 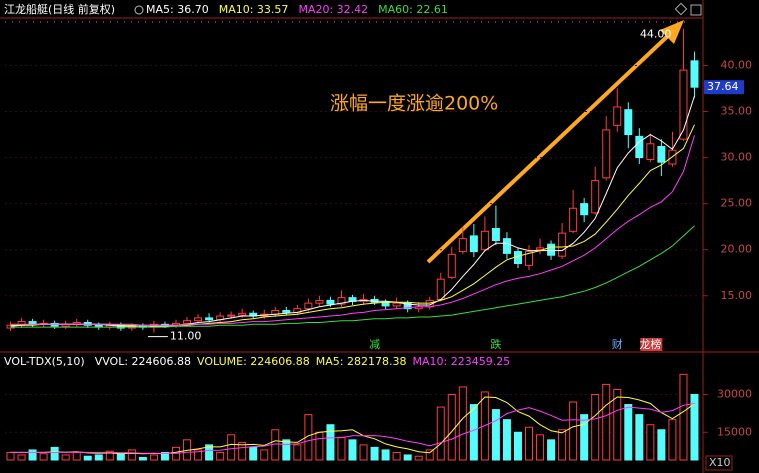 What do you see at coordinates (617, 344) in the screenshot?
I see `event-marker: 财` at bounding box center [617, 344].